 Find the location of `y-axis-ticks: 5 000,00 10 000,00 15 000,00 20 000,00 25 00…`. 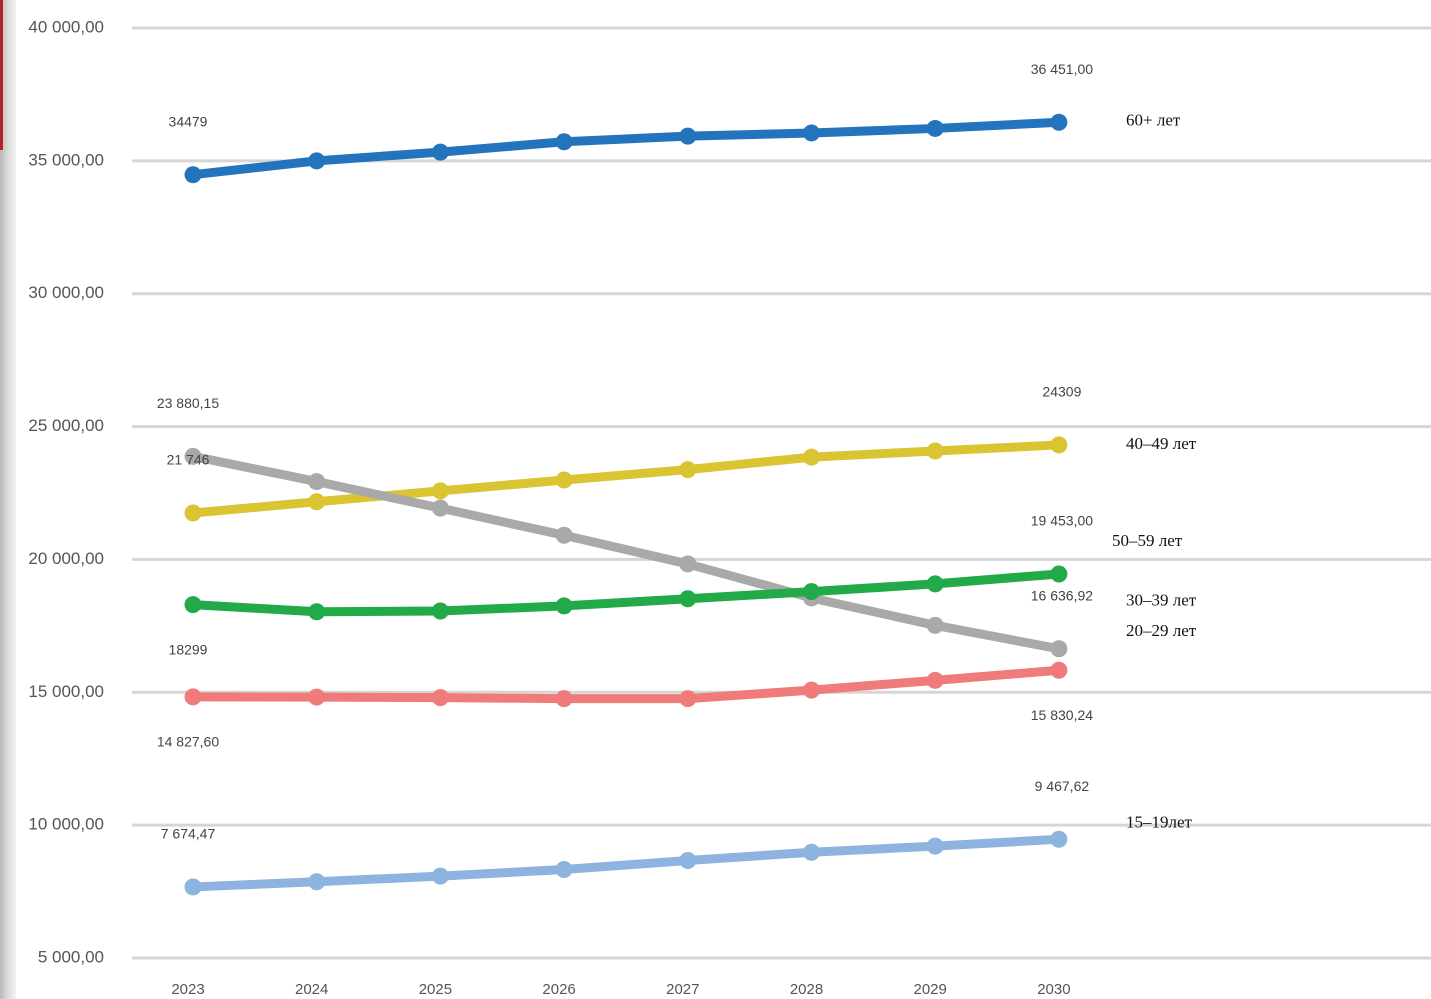

y-axis-ticks: 5 000,00 10 000,00 15 000,00 20 000,00 25 00… is located at coordinates (66, 491).